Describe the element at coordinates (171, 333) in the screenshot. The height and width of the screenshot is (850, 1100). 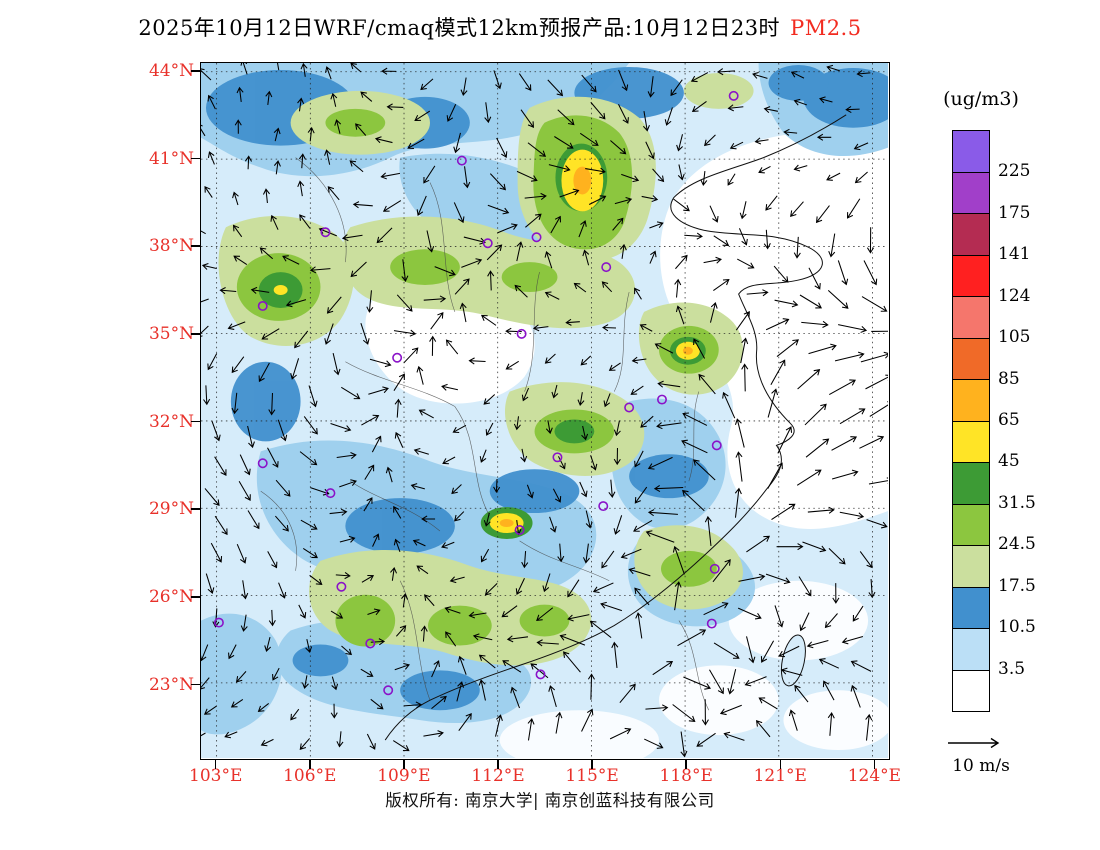
I see `lat-label: 35°N` at that location.